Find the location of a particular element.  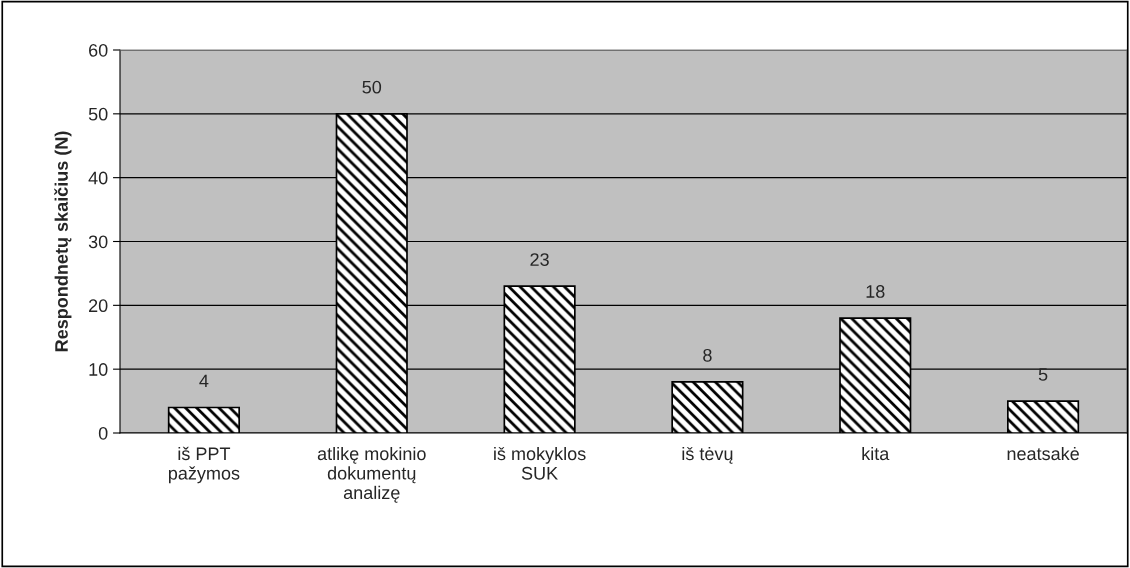

y-tick-label: 50 is located at coordinates (98, 114).